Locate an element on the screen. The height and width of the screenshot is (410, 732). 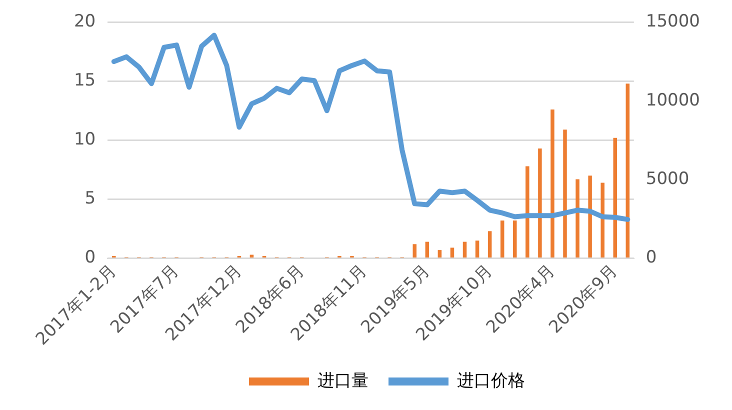
legend-label: 进口价格 is located at coordinates (491, 380).